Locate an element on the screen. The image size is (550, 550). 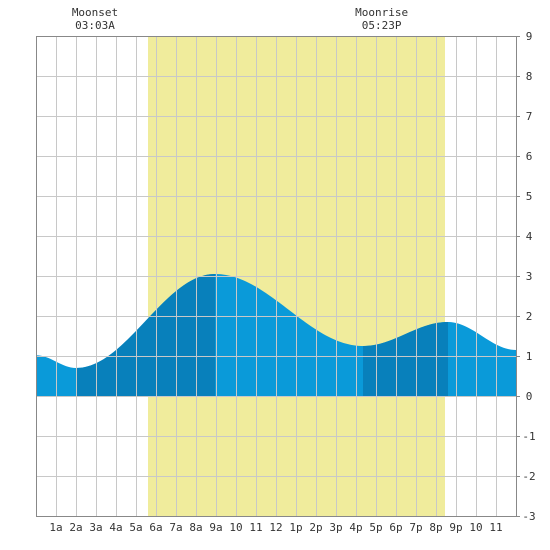
x-tick-label: 12 is located at coordinates (275, 527).